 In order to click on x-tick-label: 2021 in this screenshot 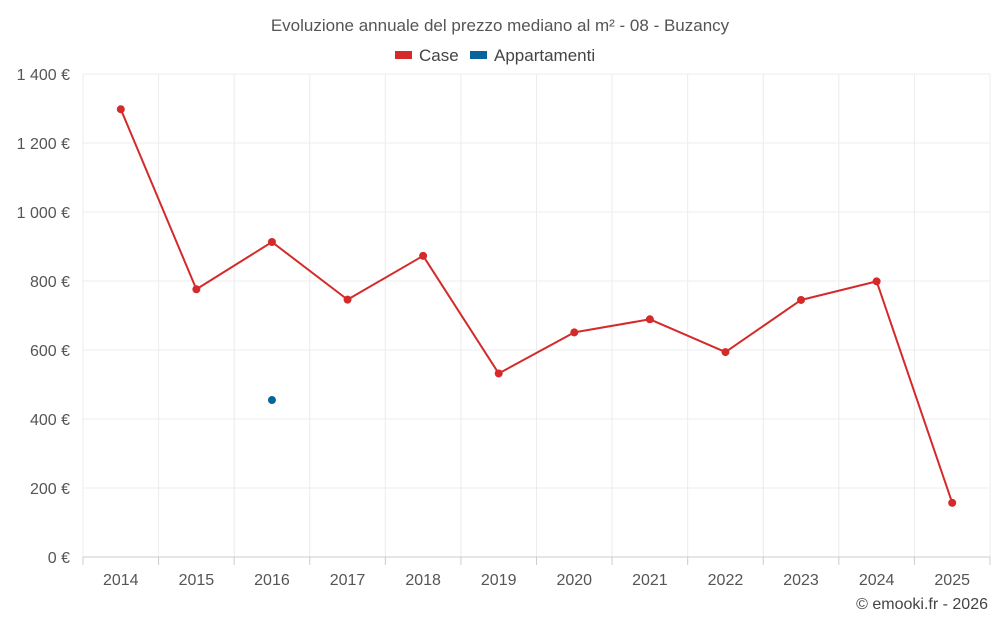, I will do `click(650, 580)`.